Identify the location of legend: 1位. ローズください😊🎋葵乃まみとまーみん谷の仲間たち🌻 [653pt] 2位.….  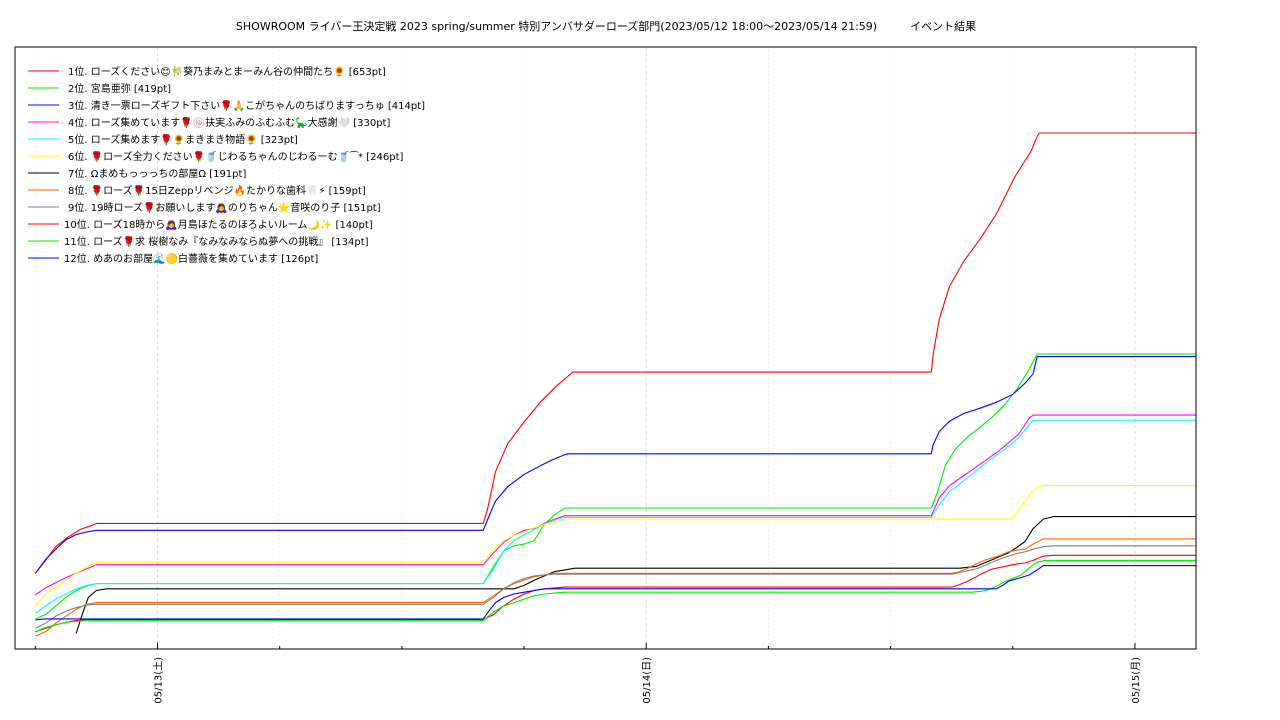
(226, 165).